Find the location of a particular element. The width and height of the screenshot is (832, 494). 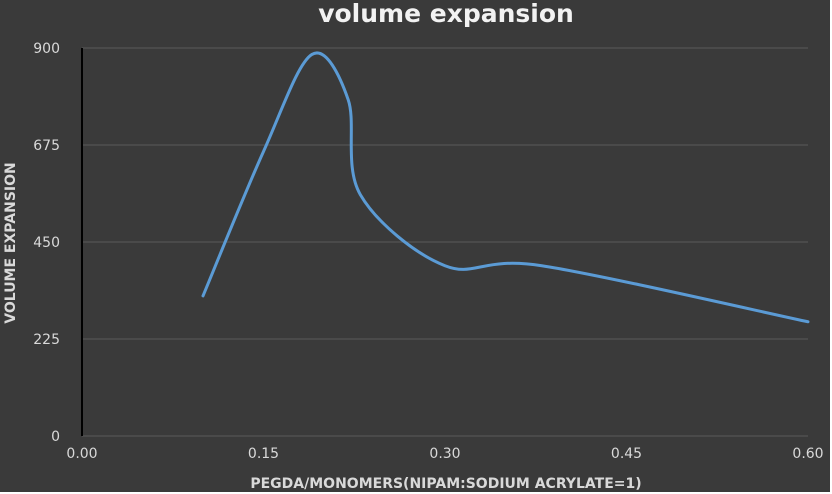

x-tick-label: 0.60 is located at coordinates (807, 454).